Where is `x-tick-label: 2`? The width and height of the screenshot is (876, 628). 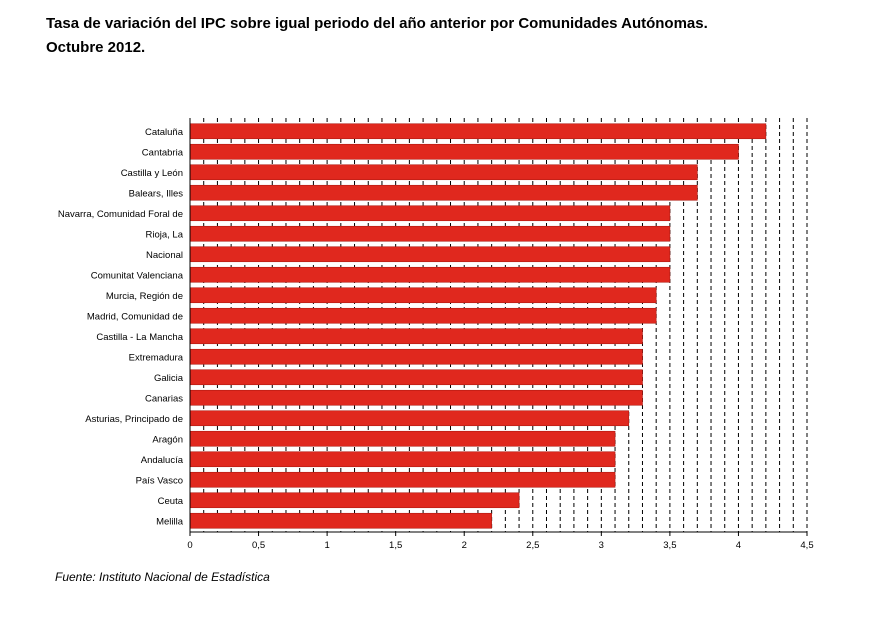
x-tick-label: 2 is located at coordinates (464, 545).